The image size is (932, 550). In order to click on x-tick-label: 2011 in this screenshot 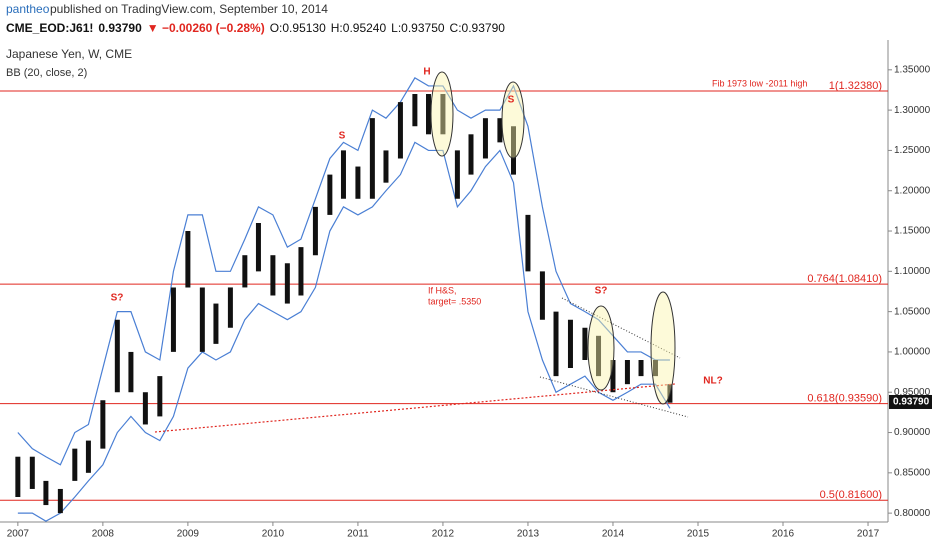, I will do `click(358, 534)`.